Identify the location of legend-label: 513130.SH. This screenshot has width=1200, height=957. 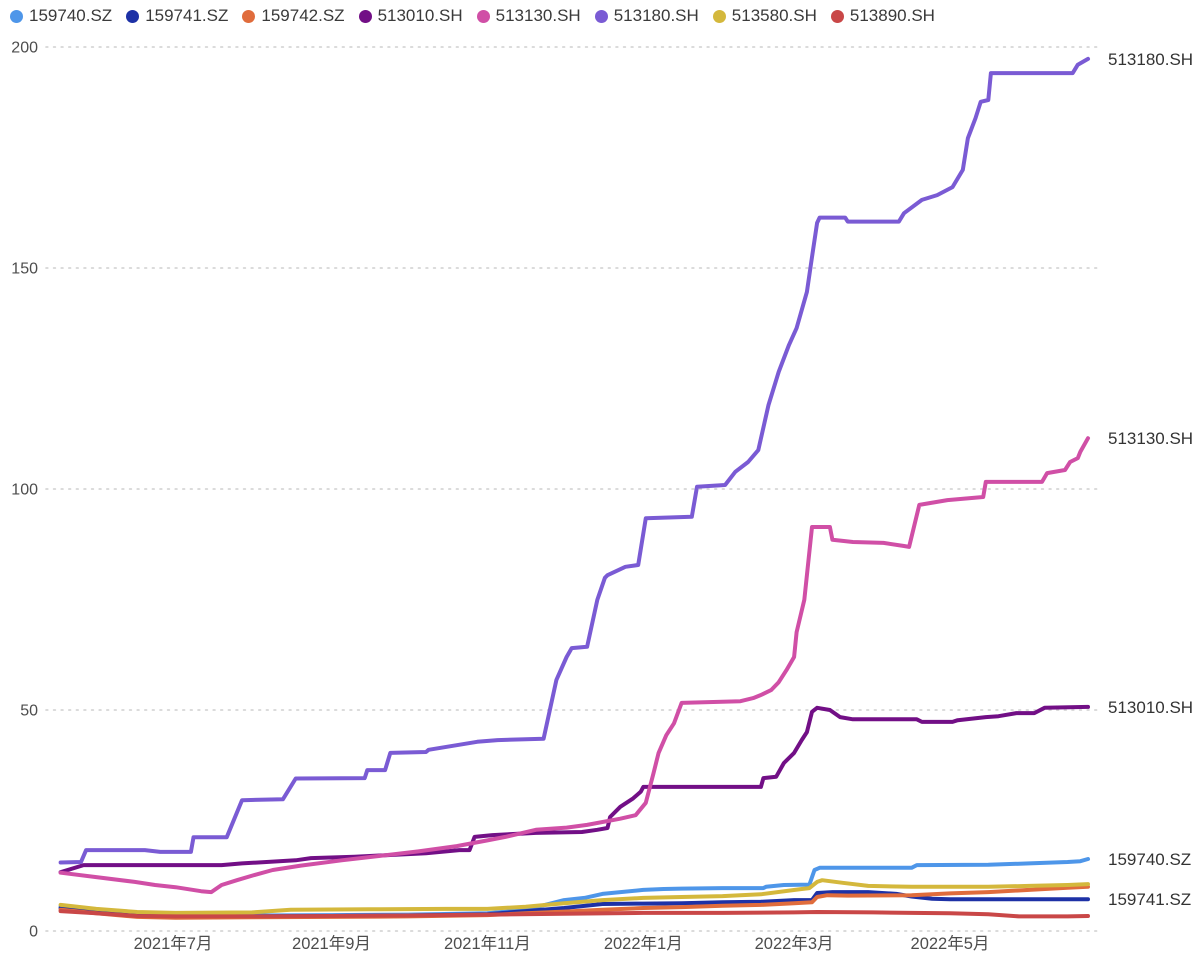
(538, 15).